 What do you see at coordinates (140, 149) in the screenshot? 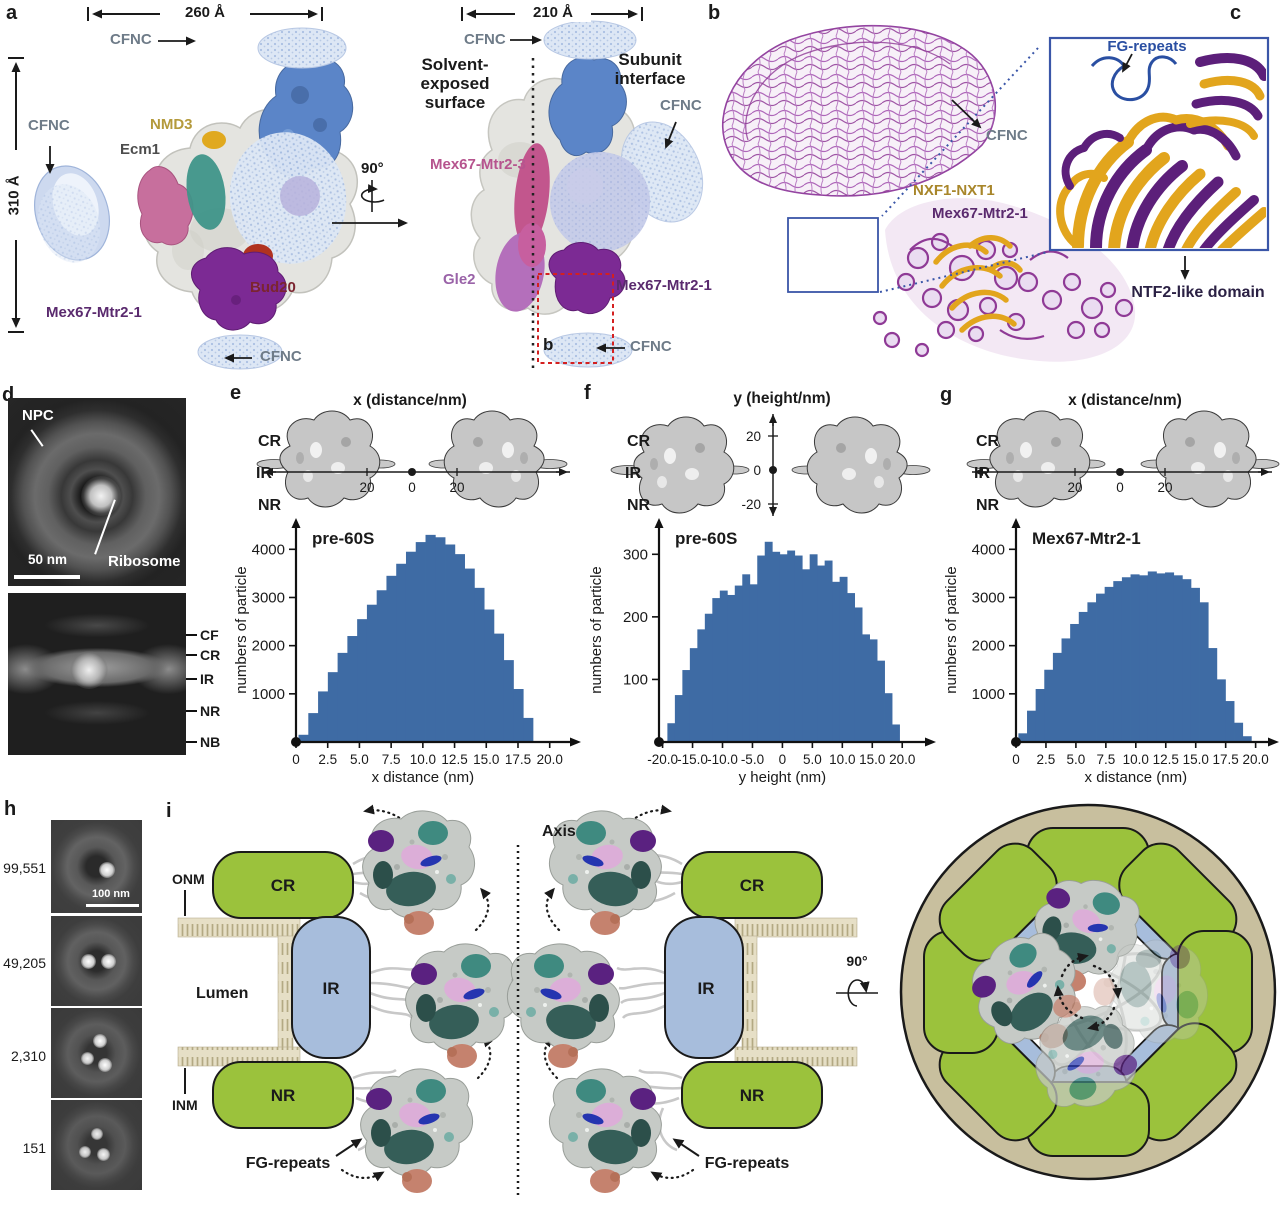
I see `ecm1-label: Ecm1` at bounding box center [140, 149].